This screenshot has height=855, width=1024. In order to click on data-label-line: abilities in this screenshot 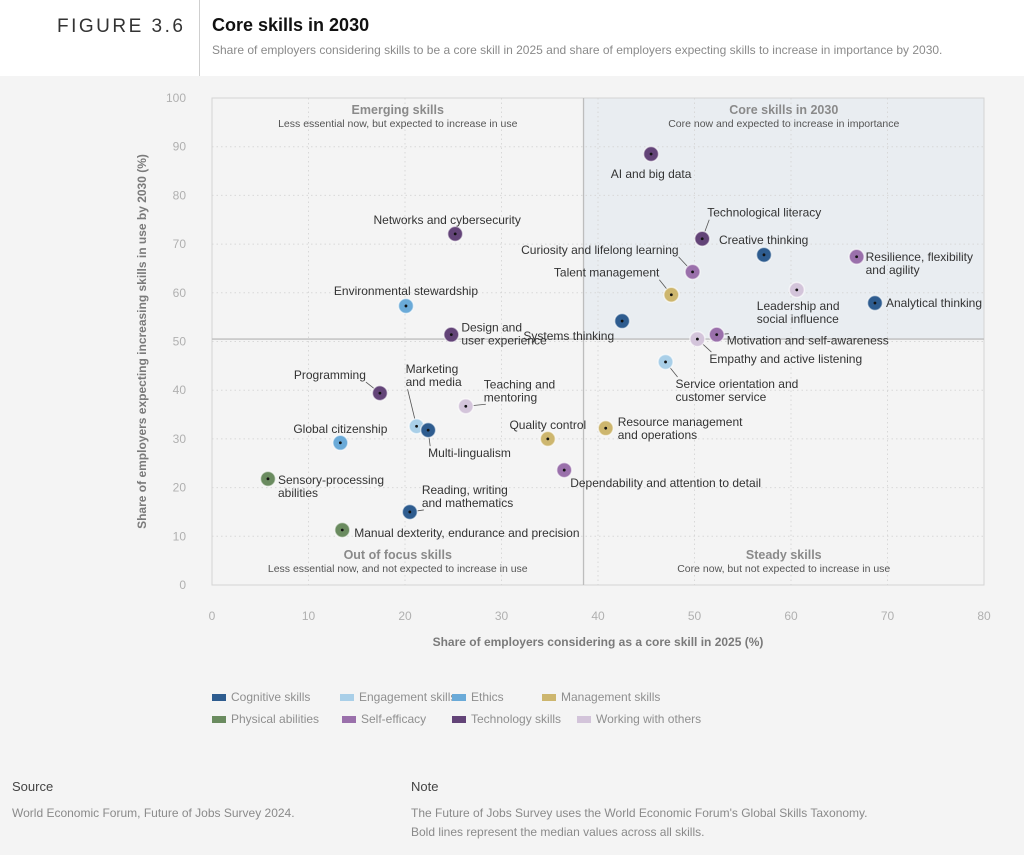, I will do `click(298, 493)`.